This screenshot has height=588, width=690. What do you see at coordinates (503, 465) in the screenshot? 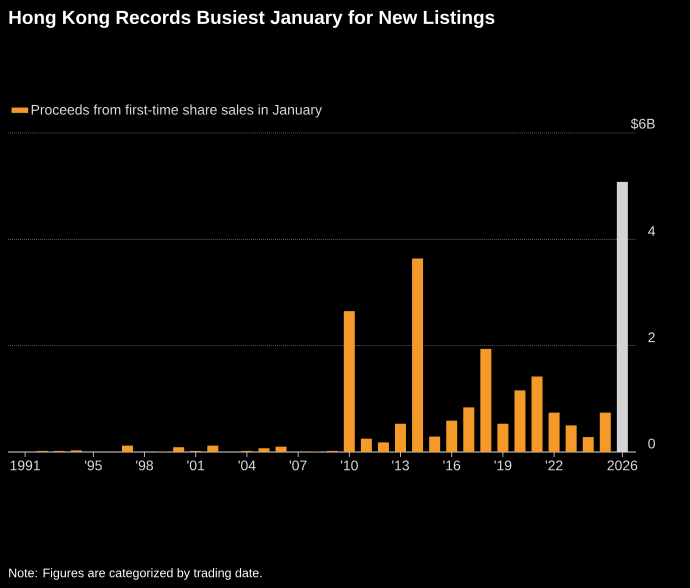
I see `x-tick-label: '19` at bounding box center [503, 465].